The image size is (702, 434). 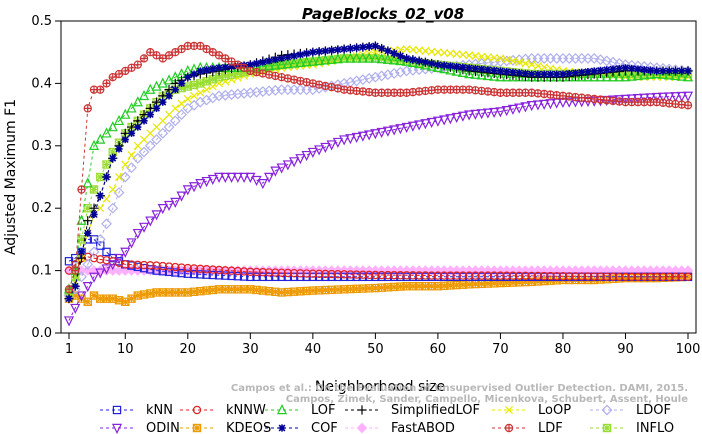 I want to click on legend-label: kNNW, so click(x=246, y=410).